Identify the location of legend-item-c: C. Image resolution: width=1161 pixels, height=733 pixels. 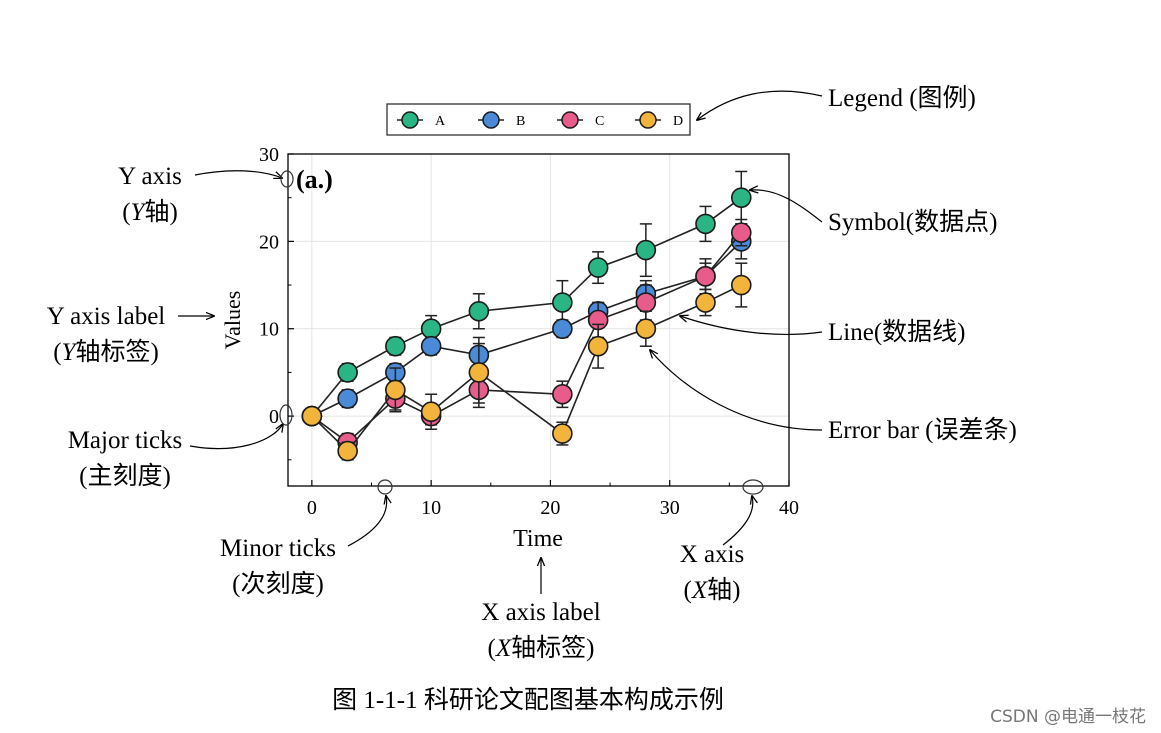
(580, 120).